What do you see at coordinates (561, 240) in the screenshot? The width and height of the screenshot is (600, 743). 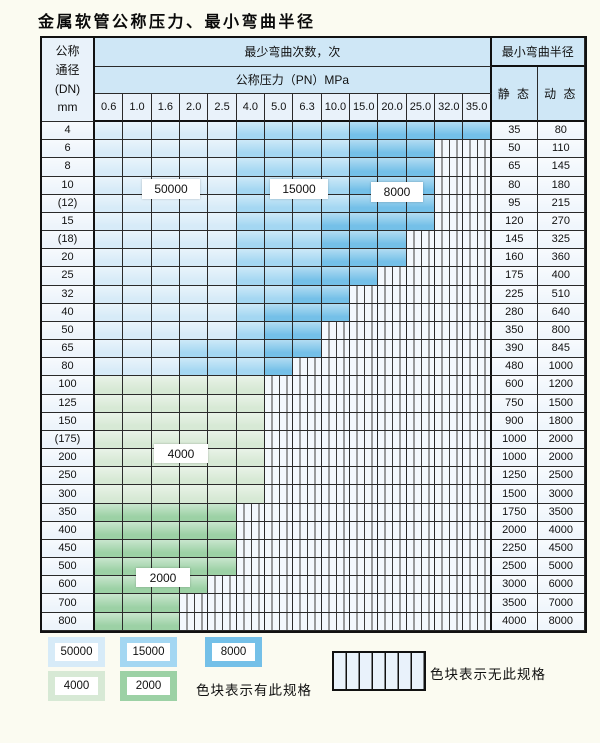 I see `dynamic-radius-value: 325` at bounding box center [561, 240].